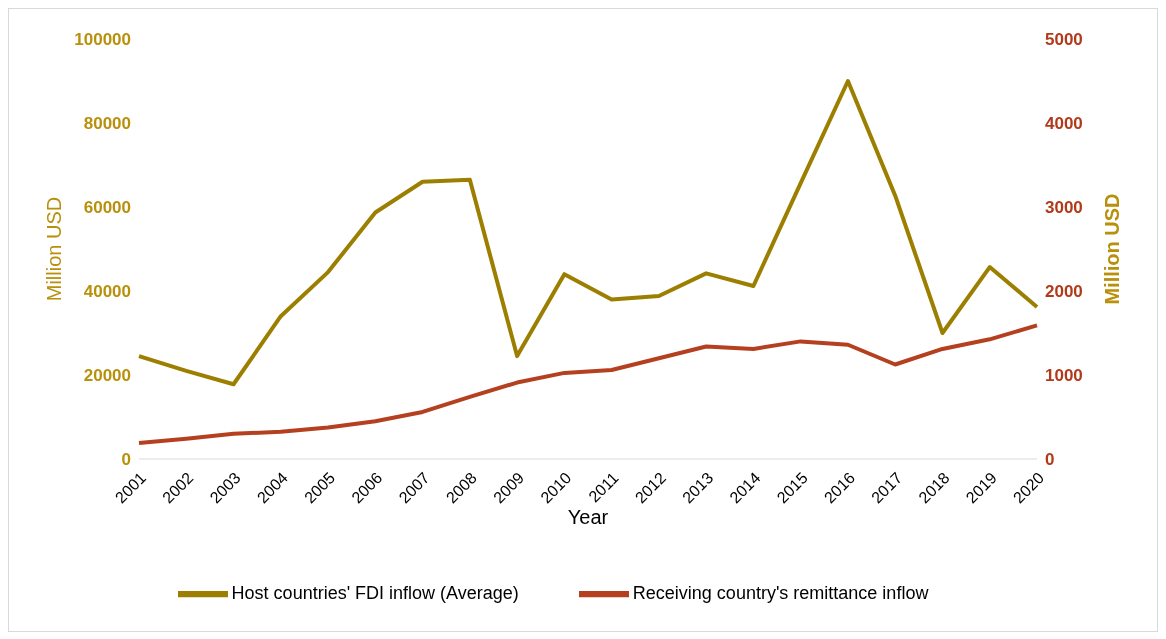 This screenshot has width=1166, height=639. I want to click on y-axis-title: Million USD, so click(54, 249).